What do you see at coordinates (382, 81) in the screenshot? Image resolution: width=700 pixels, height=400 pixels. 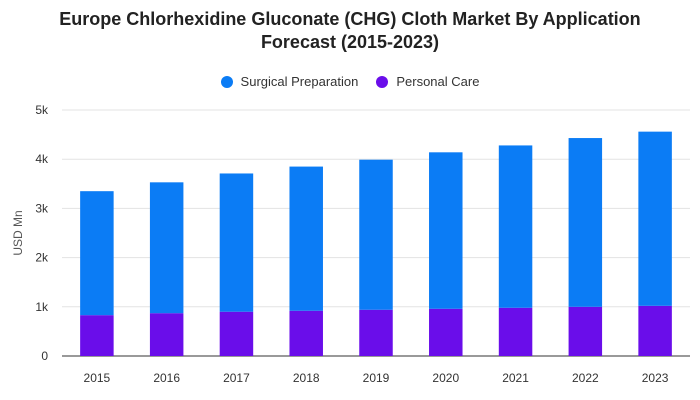 I see `legend-swatch-personal-care` at bounding box center [382, 81].